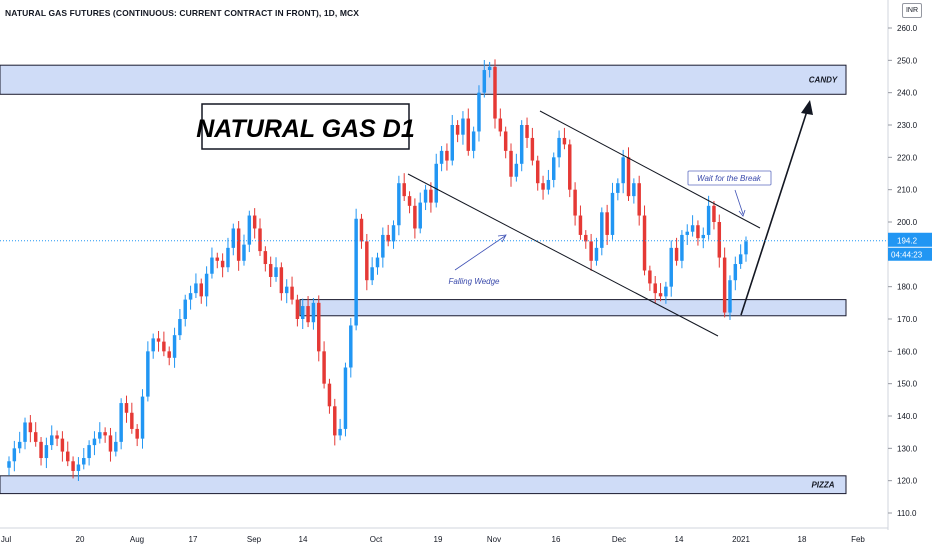 The image size is (932, 555). What do you see at coordinates (907, 125) in the screenshot?
I see `price-tick-label: 230.0` at bounding box center [907, 125].